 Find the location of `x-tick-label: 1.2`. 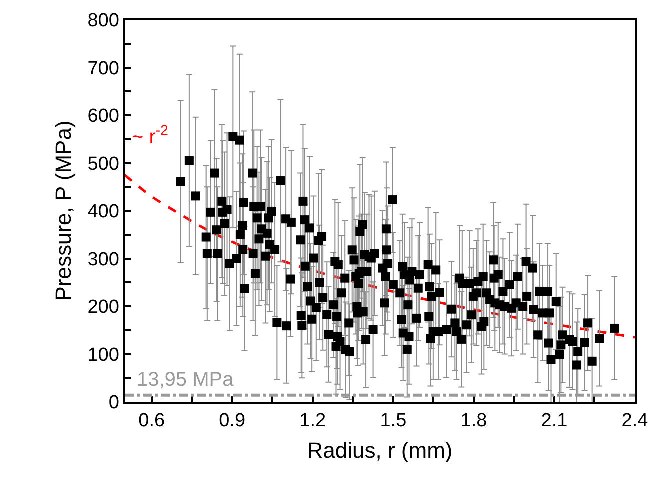

x-tick-label: 1.2 is located at coordinates (313, 421).